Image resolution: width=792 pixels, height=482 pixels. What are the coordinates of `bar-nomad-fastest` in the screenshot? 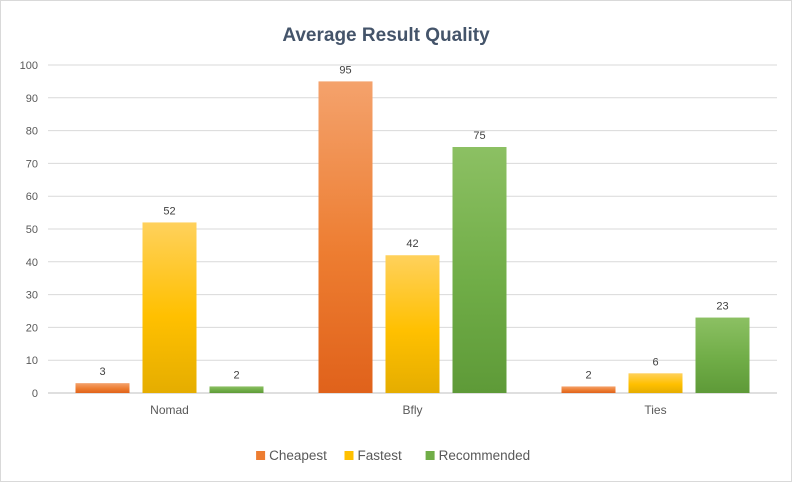 It's located at (169, 307).